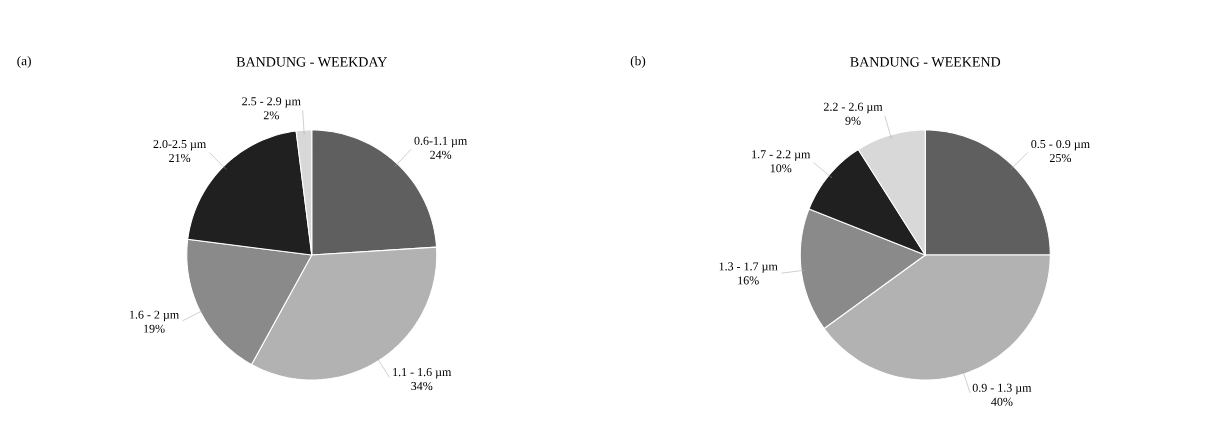 The width and height of the screenshot is (1227, 423). I want to click on data-label: 21%, so click(180, 158).